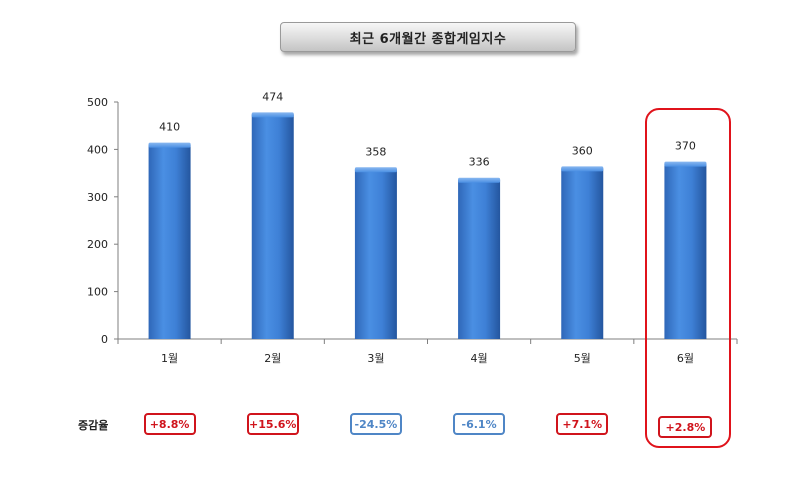  Describe the element at coordinates (375, 151) in the screenshot. I see `bar-value-label: 358` at that location.